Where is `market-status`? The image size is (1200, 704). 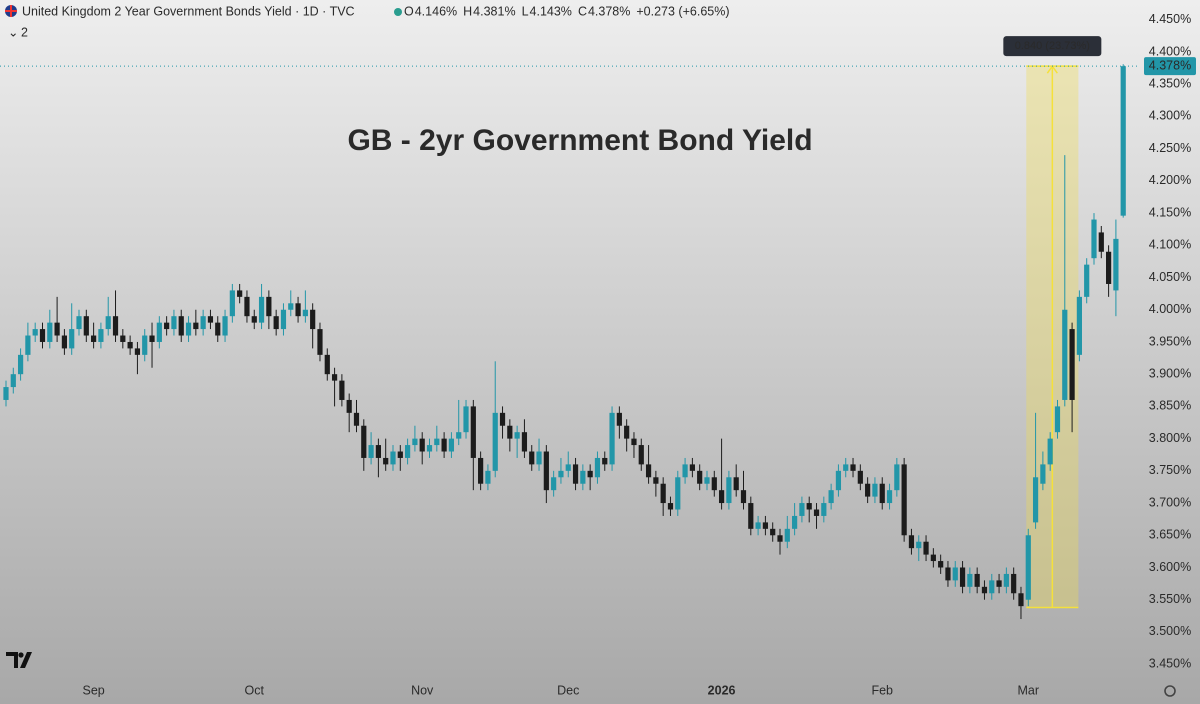 market-status is located at coordinates (398, 12).